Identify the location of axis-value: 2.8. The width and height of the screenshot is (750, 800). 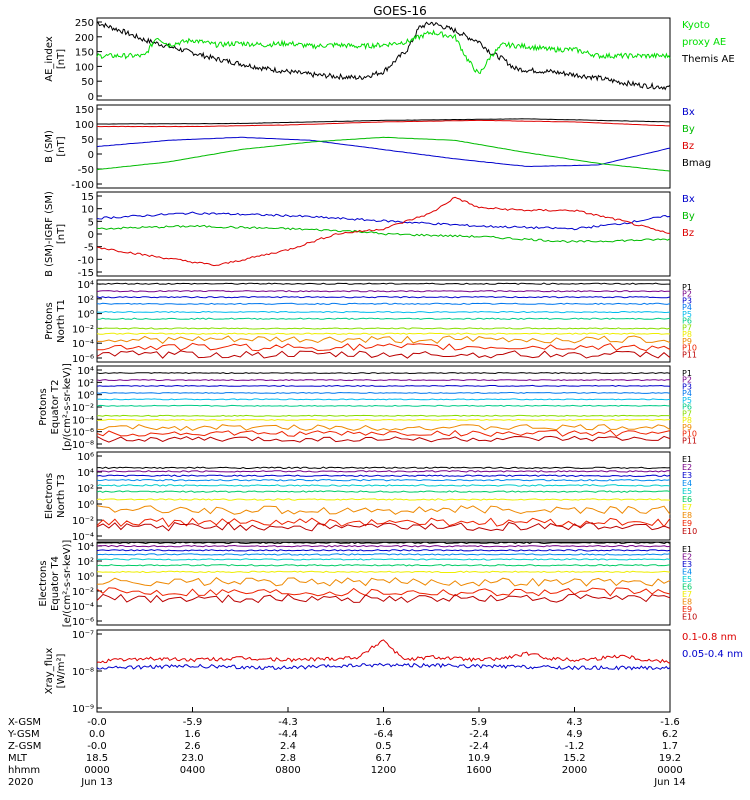
(288, 758).